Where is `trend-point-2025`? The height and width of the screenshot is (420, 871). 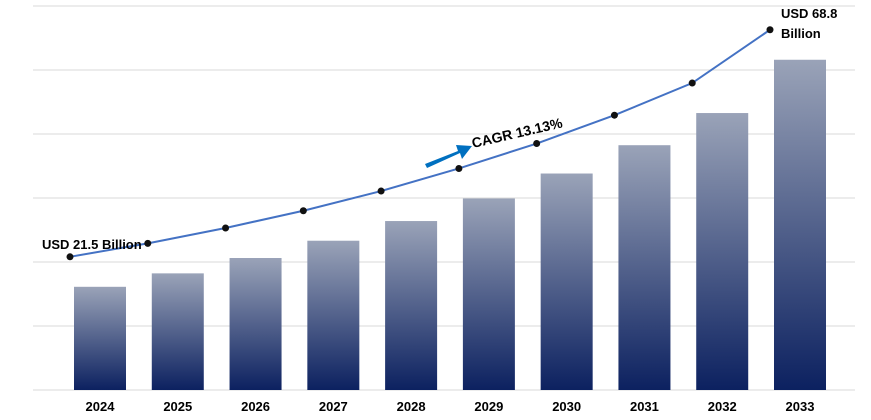
trend-point-2025 is located at coordinates (148, 243).